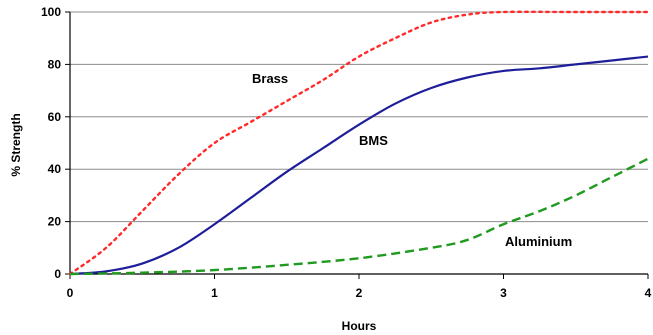 The width and height of the screenshot is (653, 335). What do you see at coordinates (503, 293) in the screenshot?
I see `x-tick-label: 3` at bounding box center [503, 293].